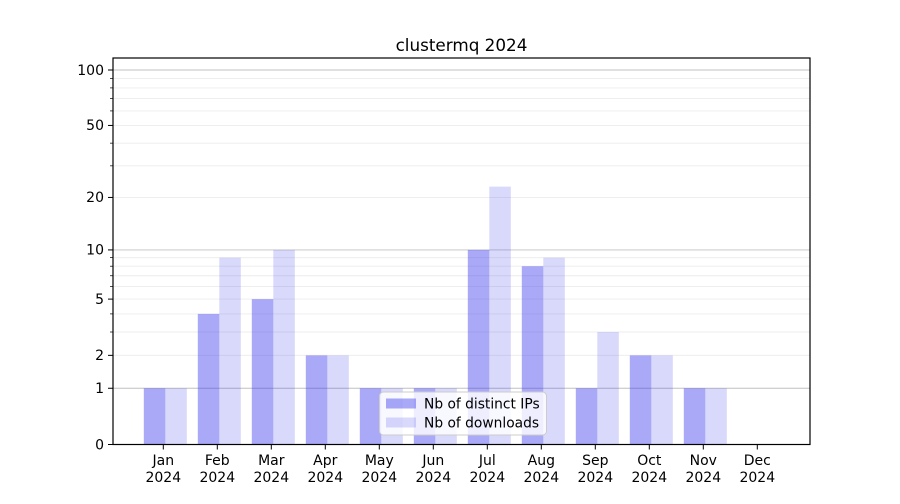 This screenshot has height=504, width=900. What do you see at coordinates (99, 445) in the screenshot?
I see `y-tick-label: 0` at bounding box center [99, 445].